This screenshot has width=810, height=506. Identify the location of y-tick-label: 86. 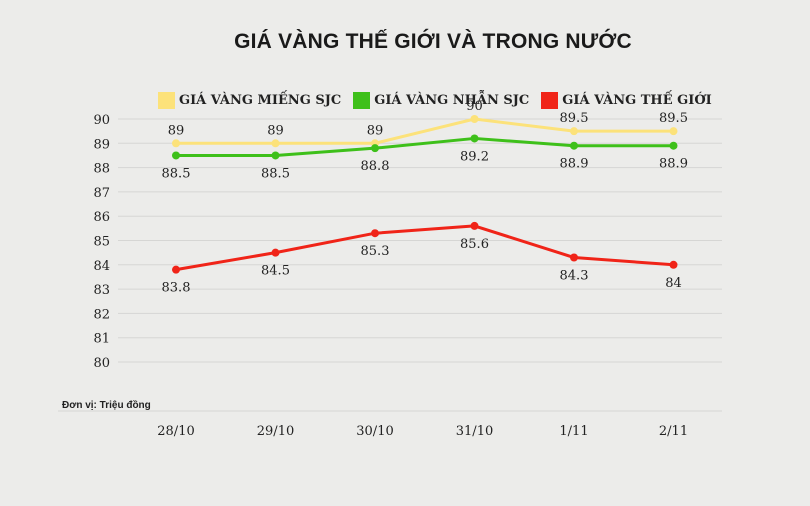
(101, 217).